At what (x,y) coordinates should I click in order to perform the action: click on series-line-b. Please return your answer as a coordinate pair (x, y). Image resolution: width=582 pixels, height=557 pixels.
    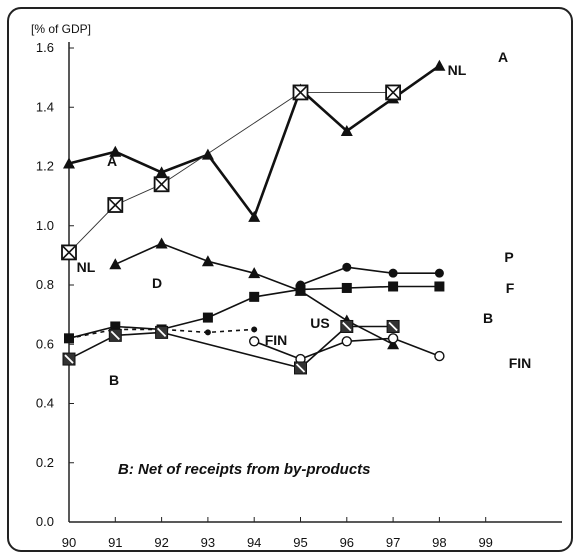
    Looking at the image, I should click on (231, 347).